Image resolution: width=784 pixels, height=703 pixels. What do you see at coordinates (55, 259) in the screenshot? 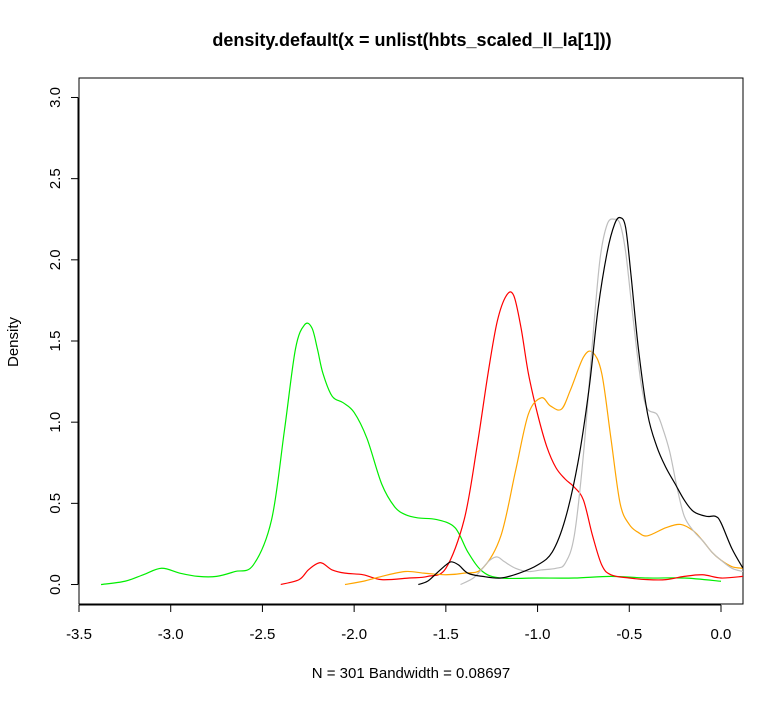
I see `y-tick-label: 2.0` at bounding box center [55, 259].